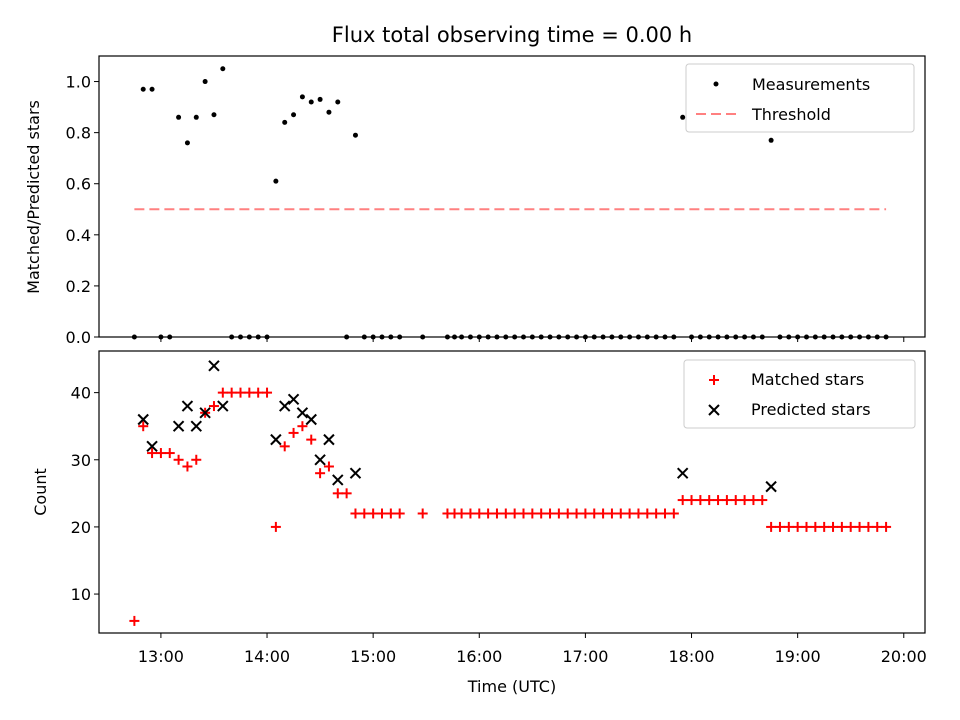 The width and height of the screenshot is (960, 720). What do you see at coordinates (373, 656) in the screenshot?
I see `bottom-x-tick-label: 15:00` at bounding box center [373, 656].